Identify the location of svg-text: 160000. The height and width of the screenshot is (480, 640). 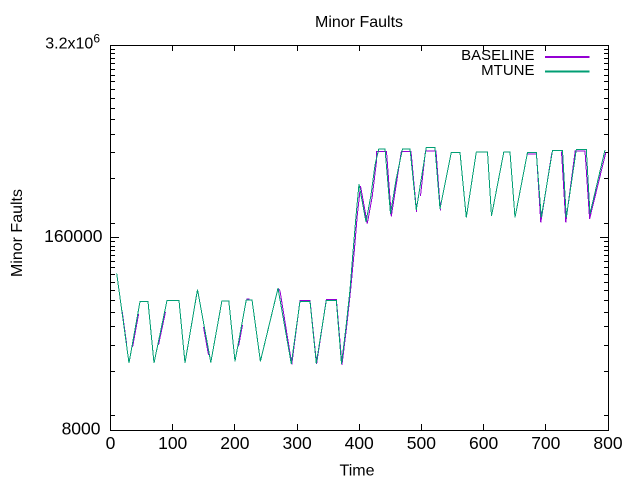
(73, 236).